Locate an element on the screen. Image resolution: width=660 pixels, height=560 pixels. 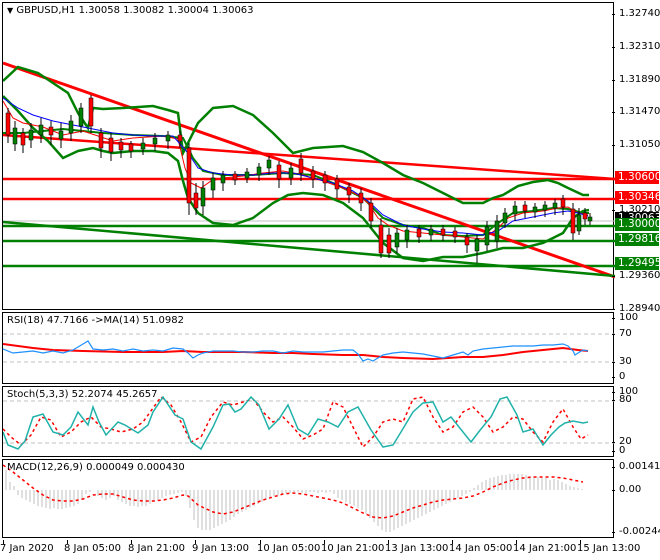
collapse-triangle-icon: ▼ is located at coordinates (10, 10).